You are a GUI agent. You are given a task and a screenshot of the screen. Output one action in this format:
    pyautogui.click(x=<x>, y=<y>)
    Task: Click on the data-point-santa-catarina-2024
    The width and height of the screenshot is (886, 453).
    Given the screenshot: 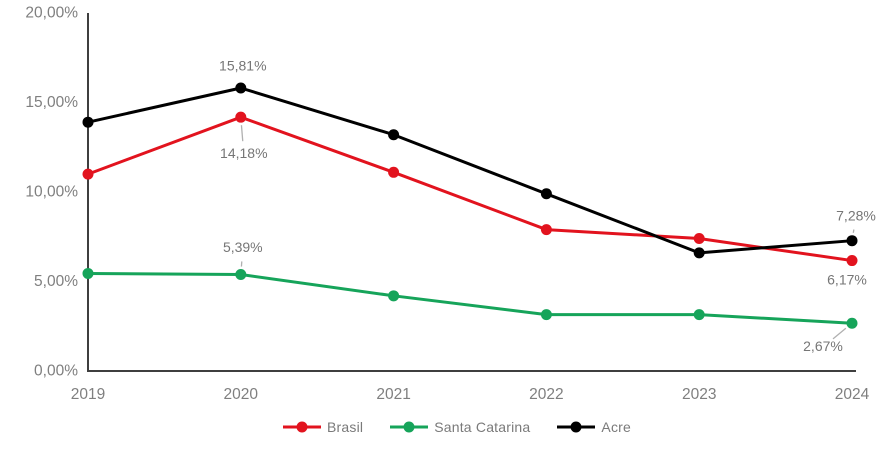 What is the action you would take?
    pyautogui.click(x=852, y=323)
    